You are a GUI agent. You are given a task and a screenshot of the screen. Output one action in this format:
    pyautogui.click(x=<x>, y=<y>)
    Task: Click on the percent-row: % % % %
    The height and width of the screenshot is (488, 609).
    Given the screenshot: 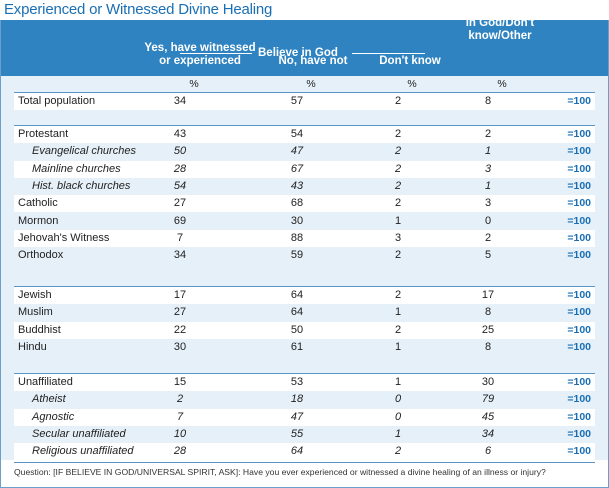 What is the action you would take?
    pyautogui.click(x=304, y=85)
    